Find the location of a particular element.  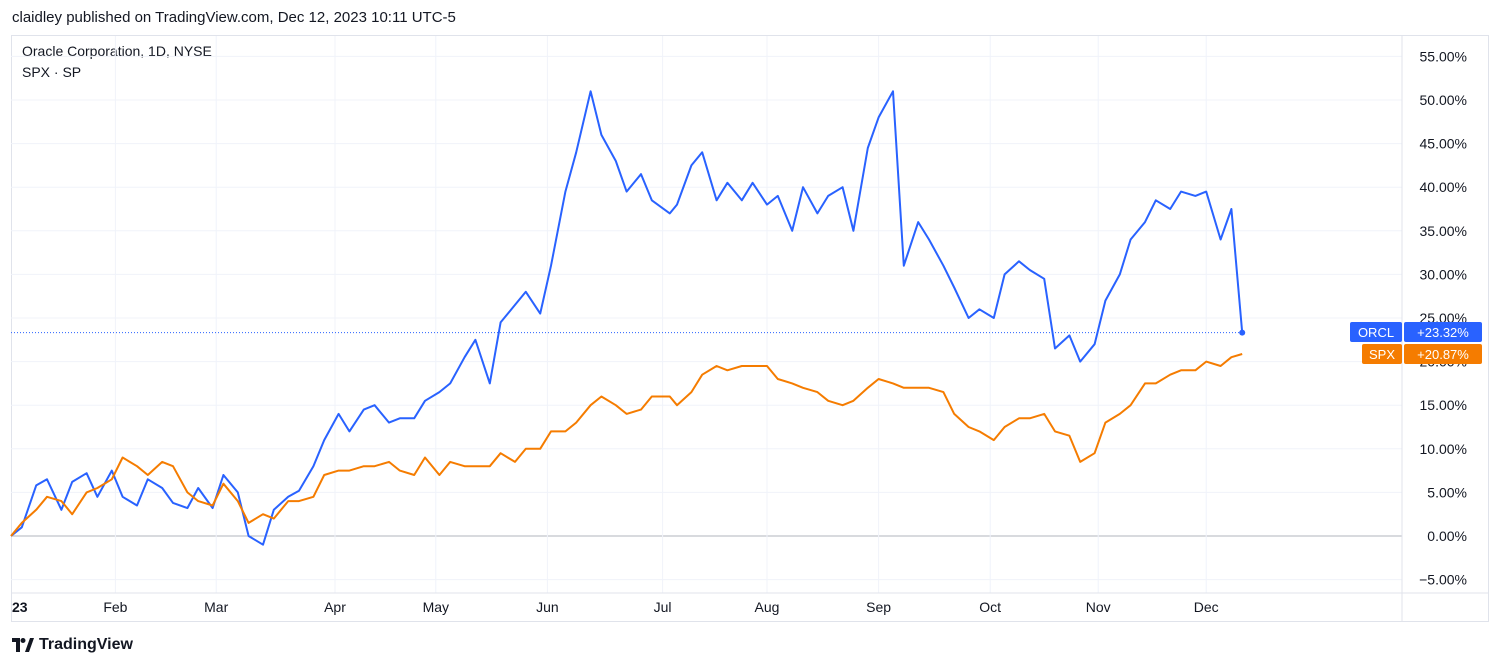

x-tick-label: Nov is located at coordinates (1098, 607).